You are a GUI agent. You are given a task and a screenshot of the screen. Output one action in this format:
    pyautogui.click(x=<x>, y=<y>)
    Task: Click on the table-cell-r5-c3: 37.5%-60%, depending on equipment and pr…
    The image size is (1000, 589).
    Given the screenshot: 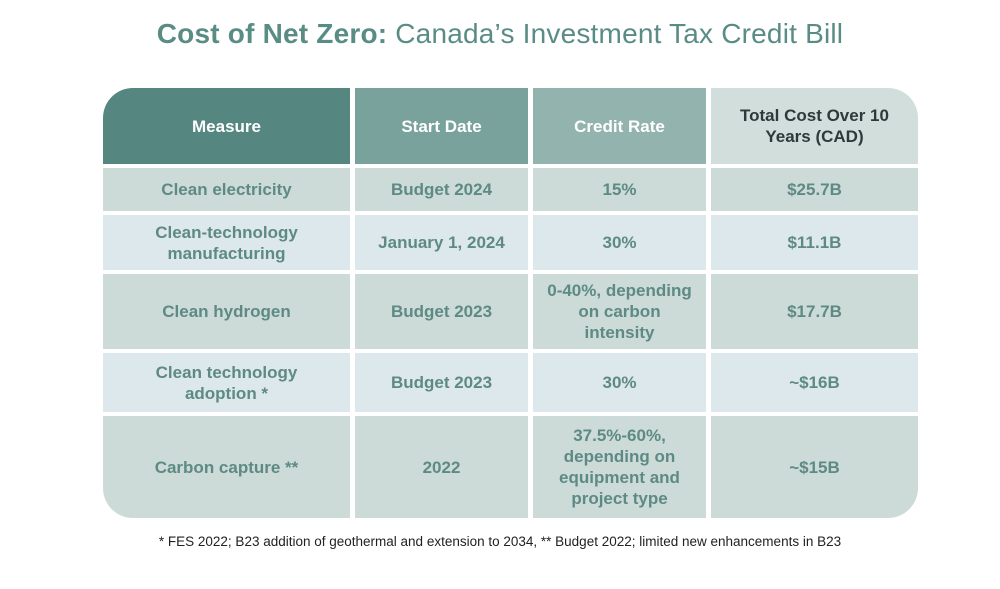 What is the action you would take?
    pyautogui.click(x=619, y=467)
    